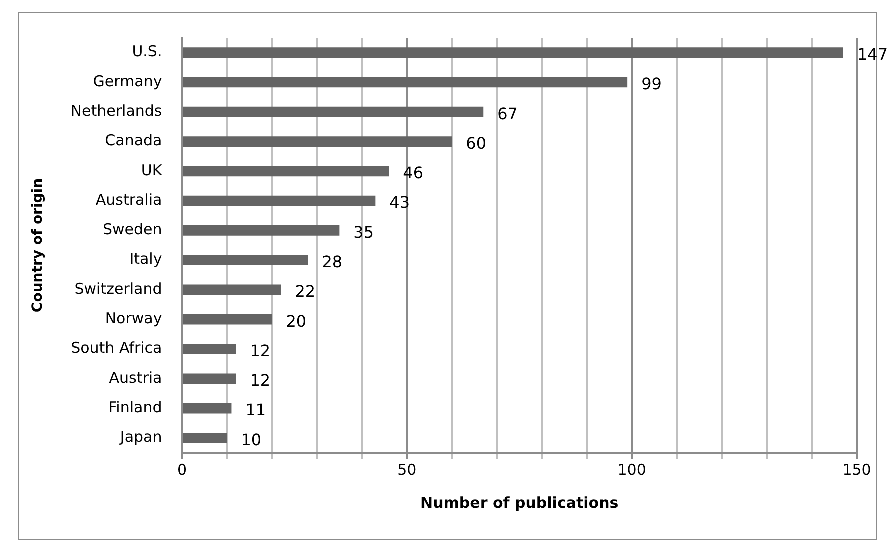 This screenshot has height=555, width=895. Describe the element at coordinates (135, 377) in the screenshot. I see `y-tick-label: Austria` at that location.